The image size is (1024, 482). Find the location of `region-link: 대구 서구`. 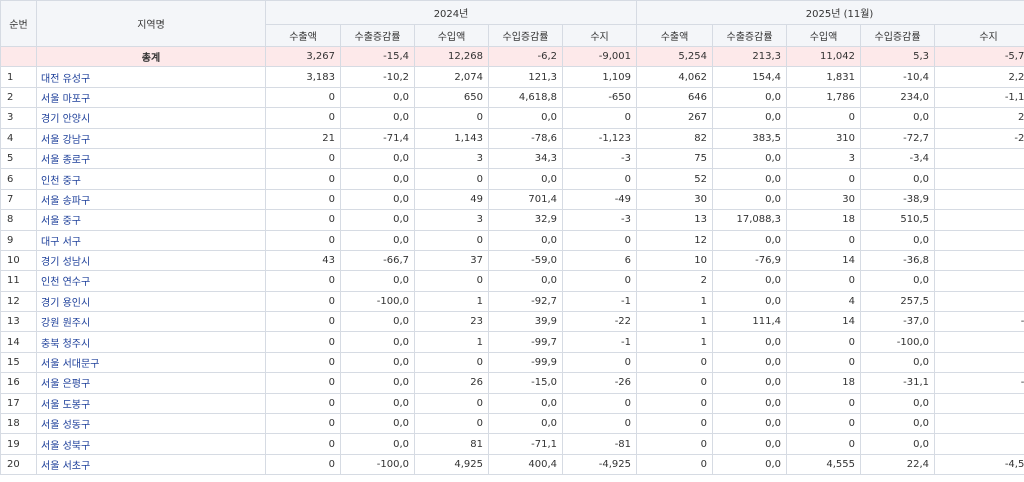

region-link: 대구 서구 is located at coordinates (151, 240).